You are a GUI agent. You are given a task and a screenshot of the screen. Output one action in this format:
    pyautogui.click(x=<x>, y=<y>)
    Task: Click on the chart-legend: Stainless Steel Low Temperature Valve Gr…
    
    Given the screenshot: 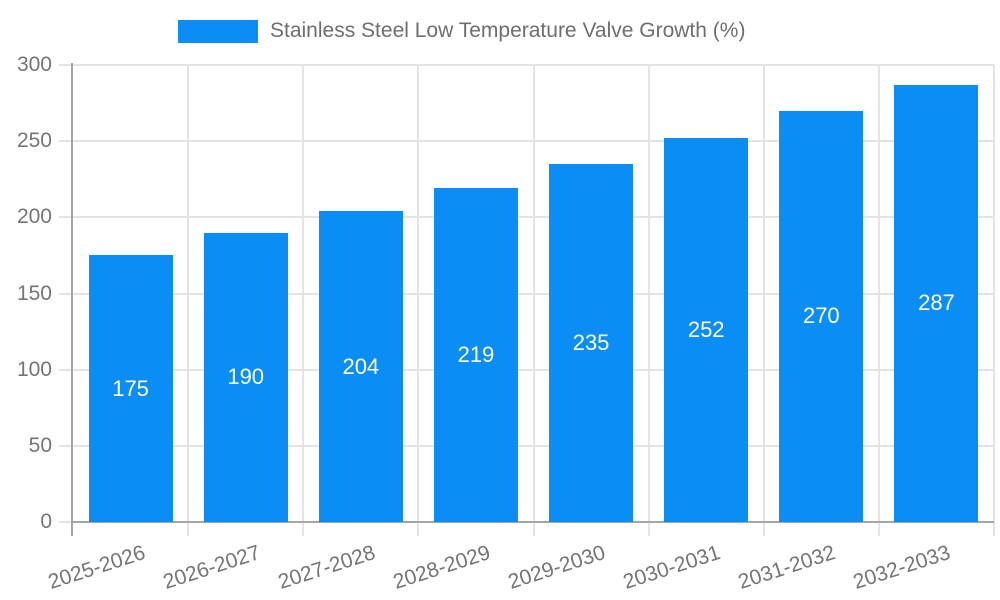 What is the action you would take?
    pyautogui.click(x=461, y=31)
    